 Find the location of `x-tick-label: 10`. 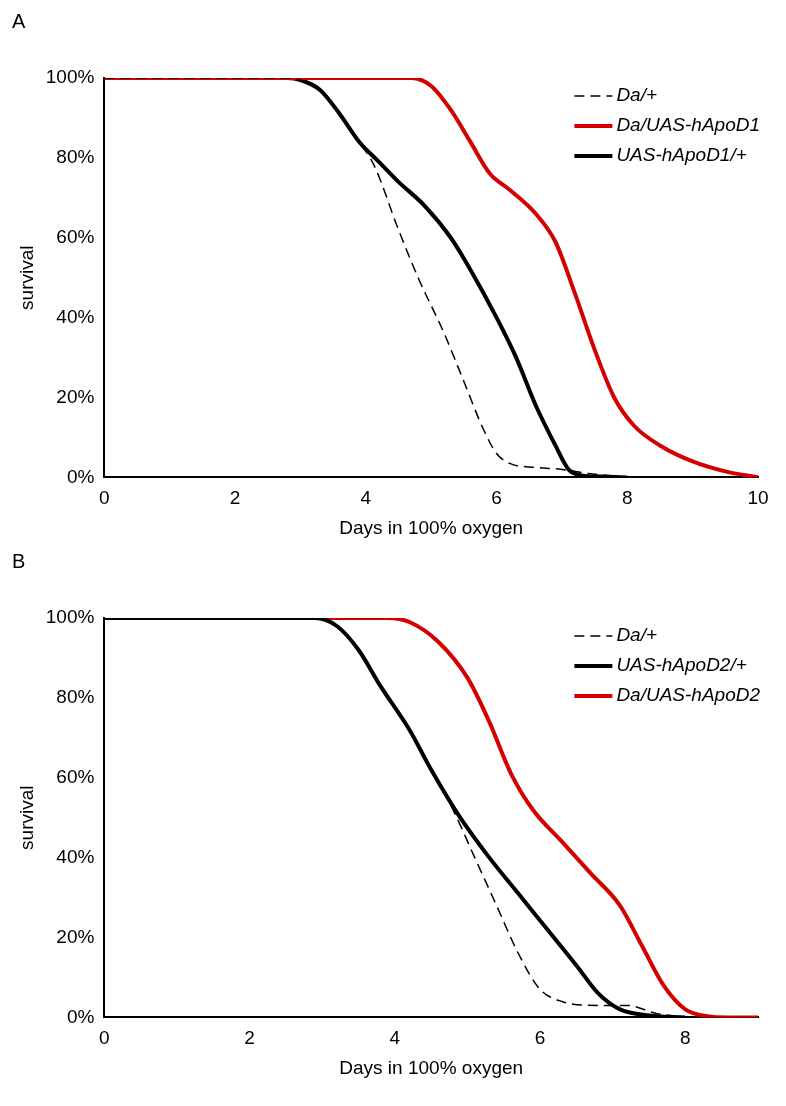

x-tick-label: 10 is located at coordinates (758, 498).